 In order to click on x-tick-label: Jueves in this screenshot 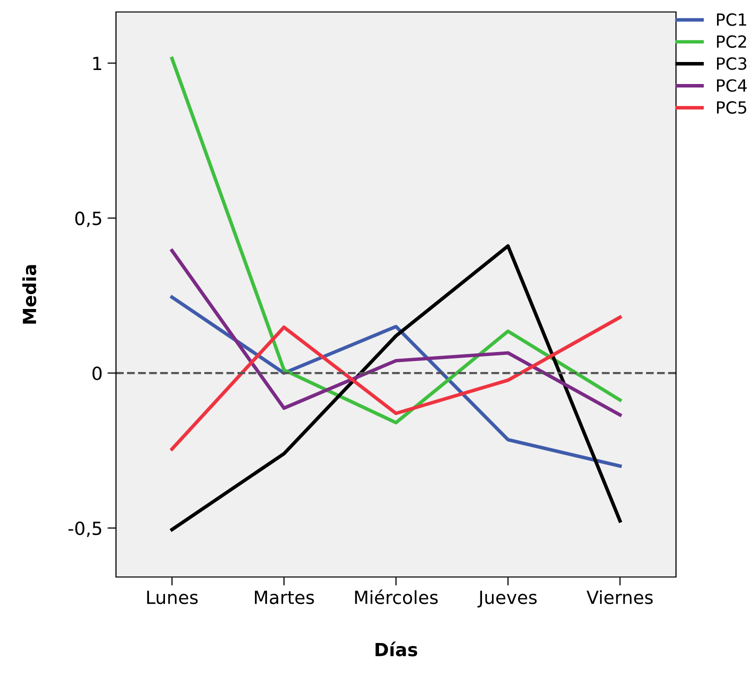, I will do `click(507, 599)`.